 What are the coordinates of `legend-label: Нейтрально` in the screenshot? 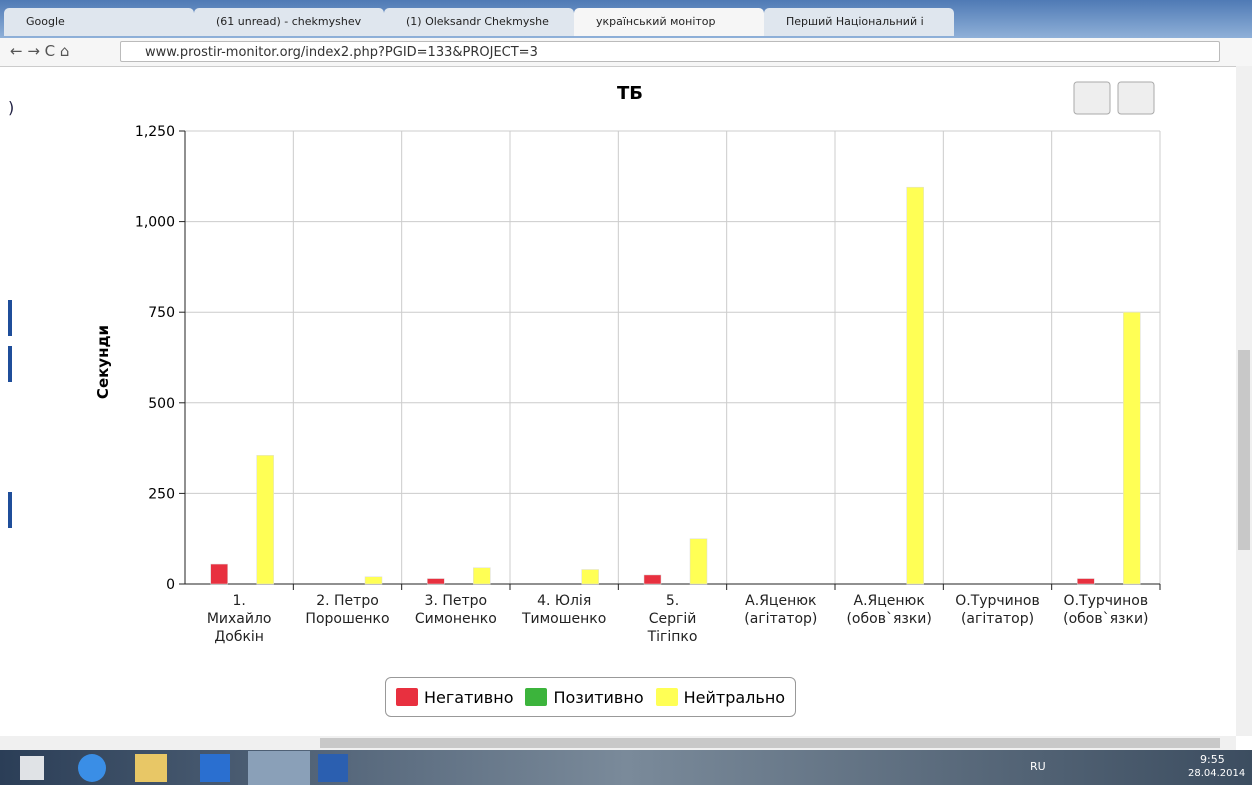 It's located at (734, 697).